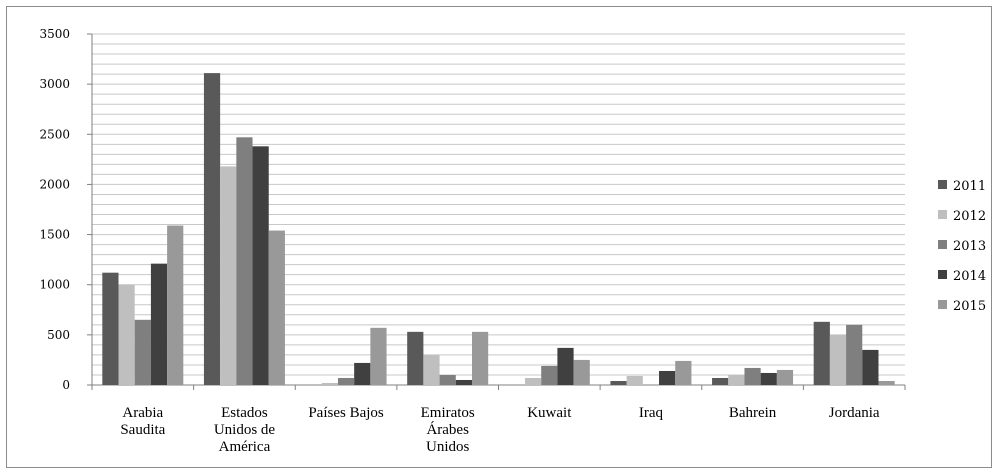 The height and width of the screenshot is (475, 1000). What do you see at coordinates (54, 184) in the screenshot?
I see `y-tick-label: 2000` at bounding box center [54, 184].